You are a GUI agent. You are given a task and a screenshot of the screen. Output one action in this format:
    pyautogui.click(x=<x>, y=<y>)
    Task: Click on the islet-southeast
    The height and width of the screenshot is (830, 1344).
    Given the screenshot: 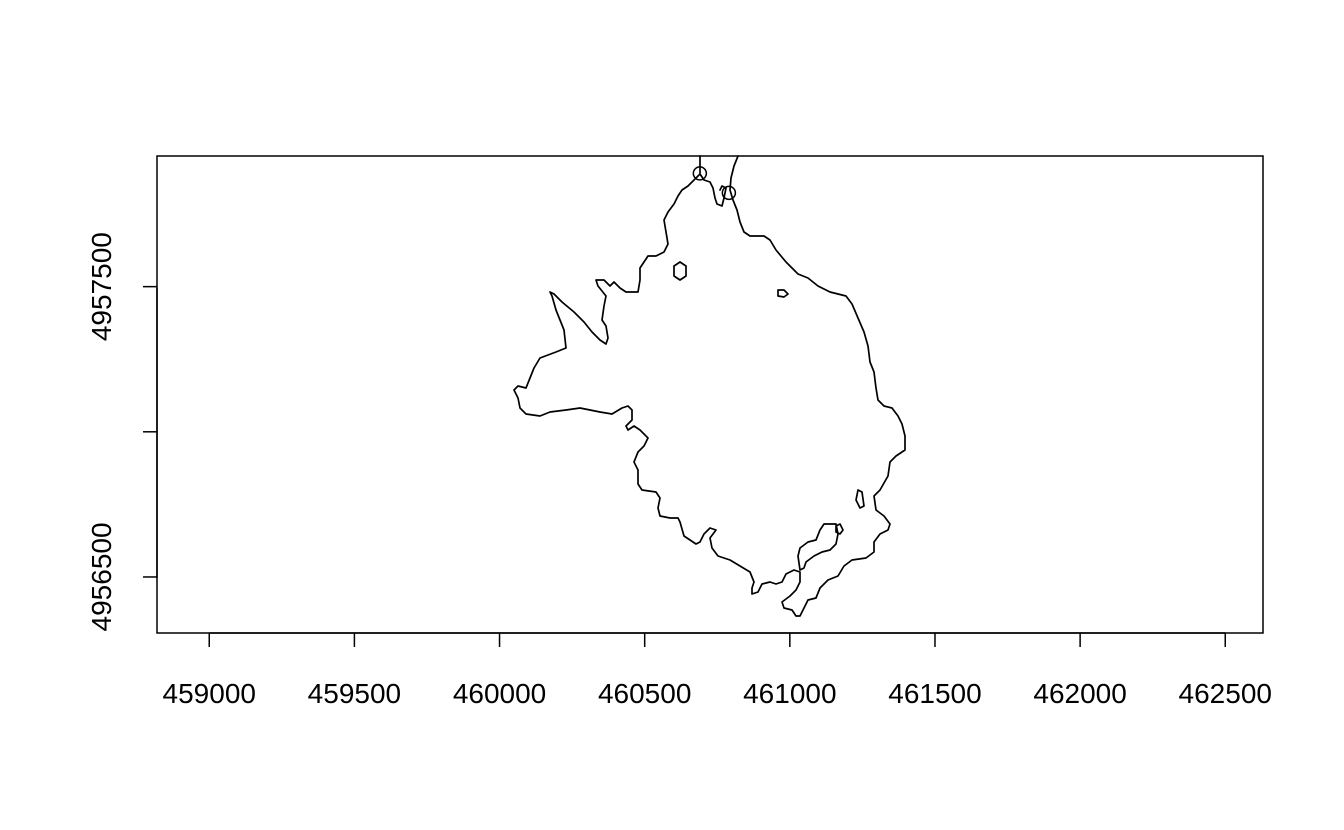 What is the action you would take?
    pyautogui.click(x=860, y=499)
    